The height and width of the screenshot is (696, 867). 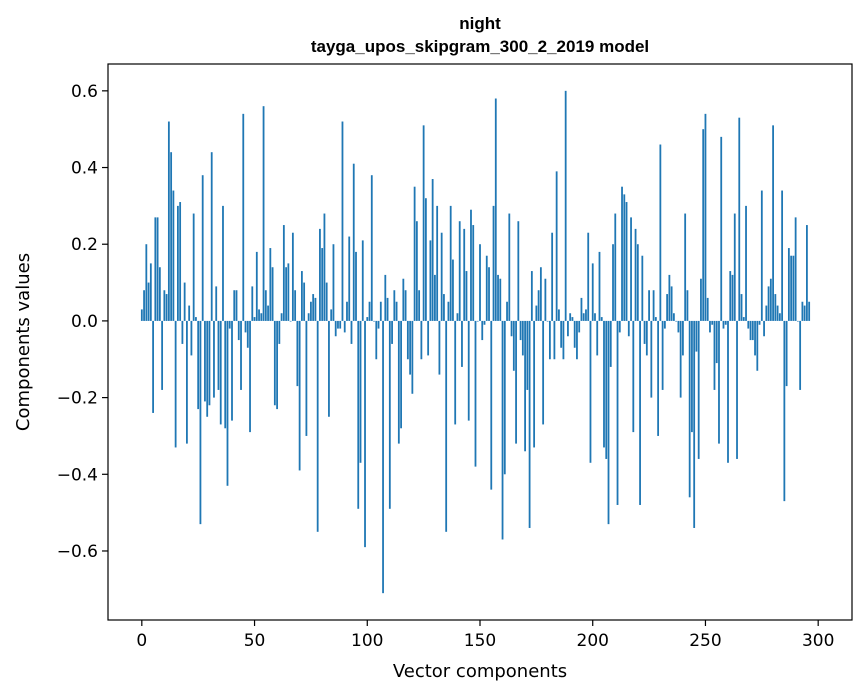 I want to click on chart-title: night, so click(x=480, y=23).